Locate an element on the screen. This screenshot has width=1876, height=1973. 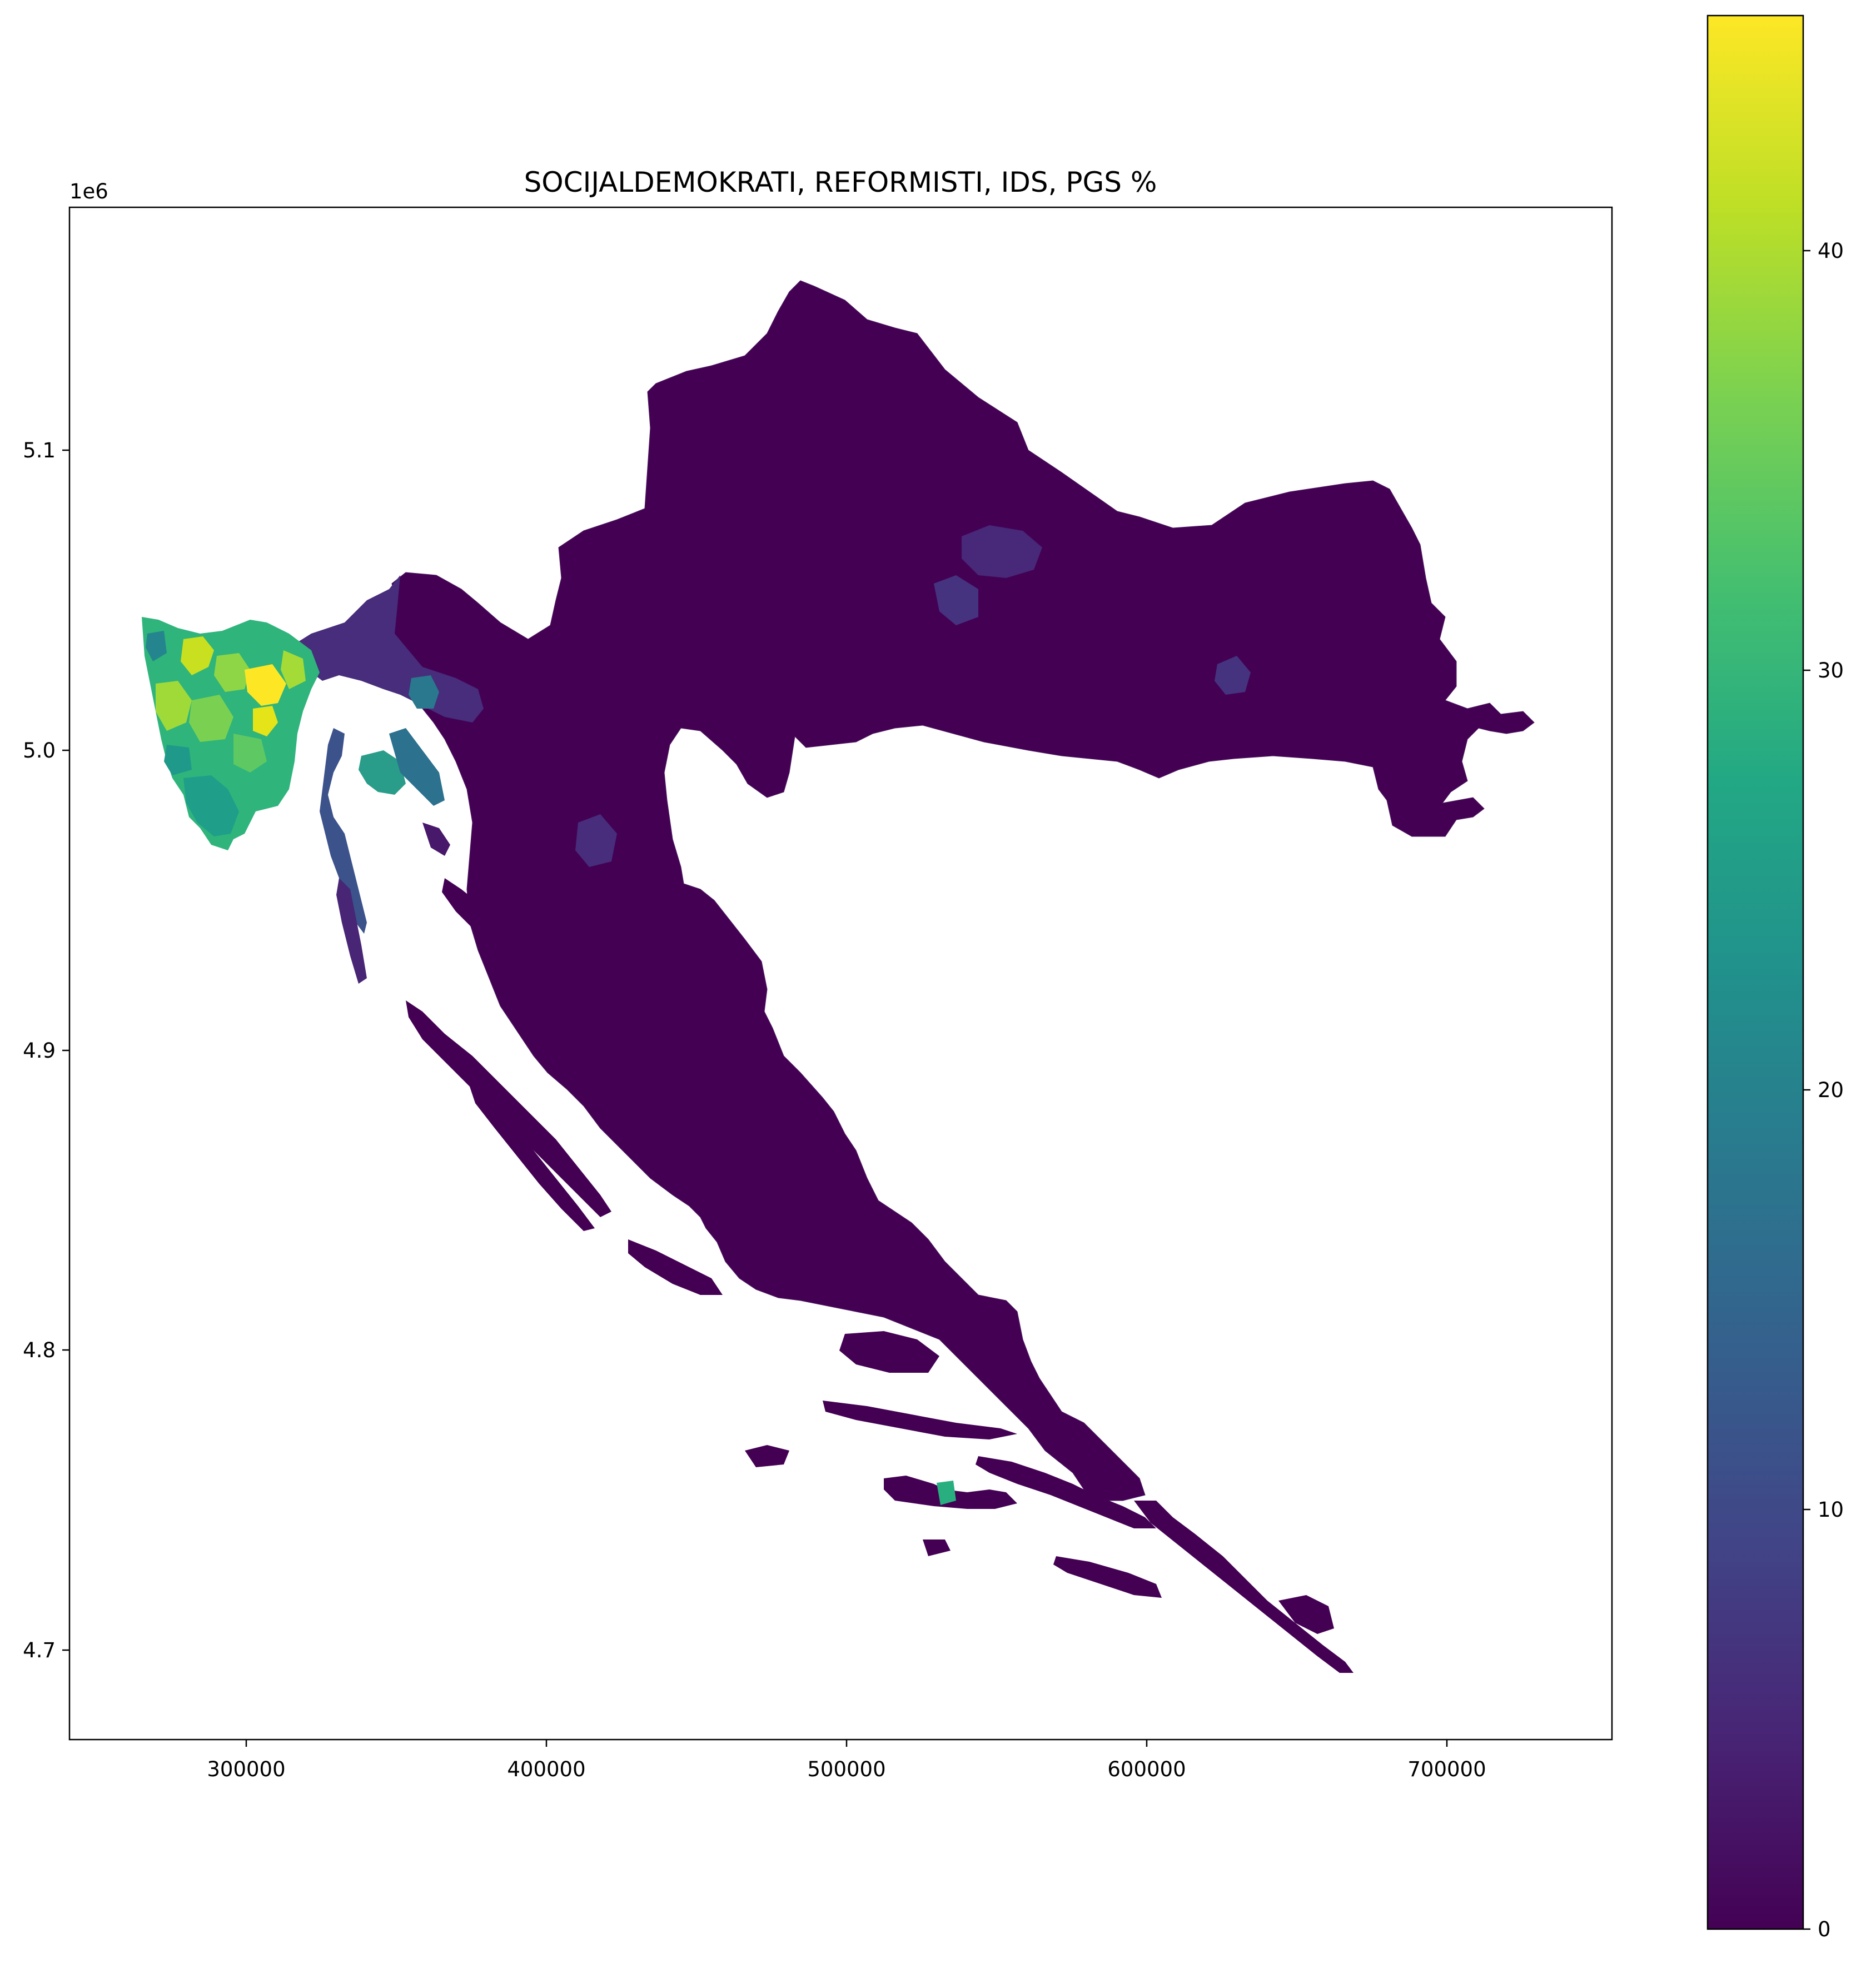
y-tick-label: 4.8 is located at coordinates (39, 1350).